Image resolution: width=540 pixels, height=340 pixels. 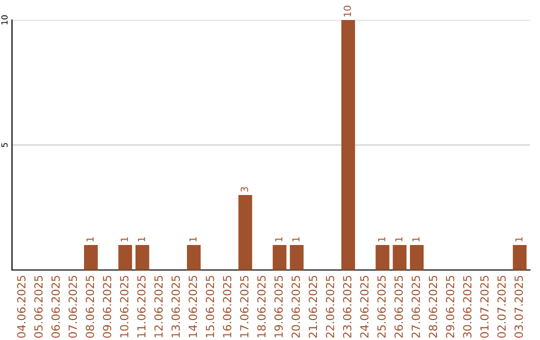 What do you see at coordinates (484, 307) in the screenshot?
I see `x-tick-label: 01.07.2025` at bounding box center [484, 307].